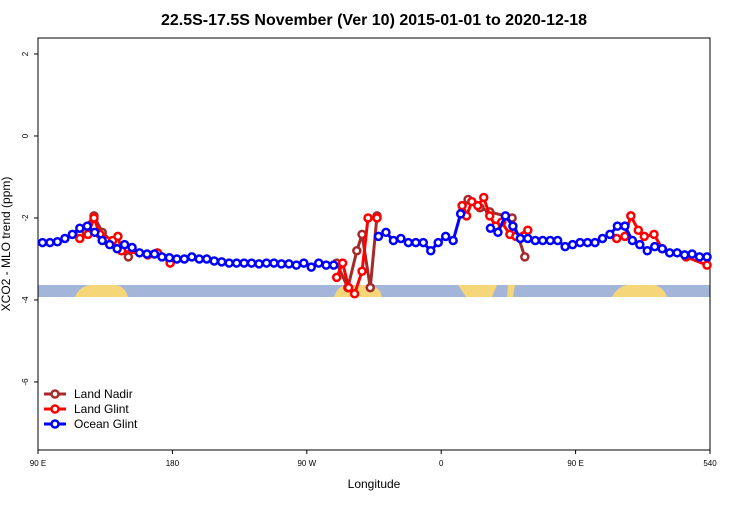  I want to click on x-tick-label: 90 W, so click(306, 463).